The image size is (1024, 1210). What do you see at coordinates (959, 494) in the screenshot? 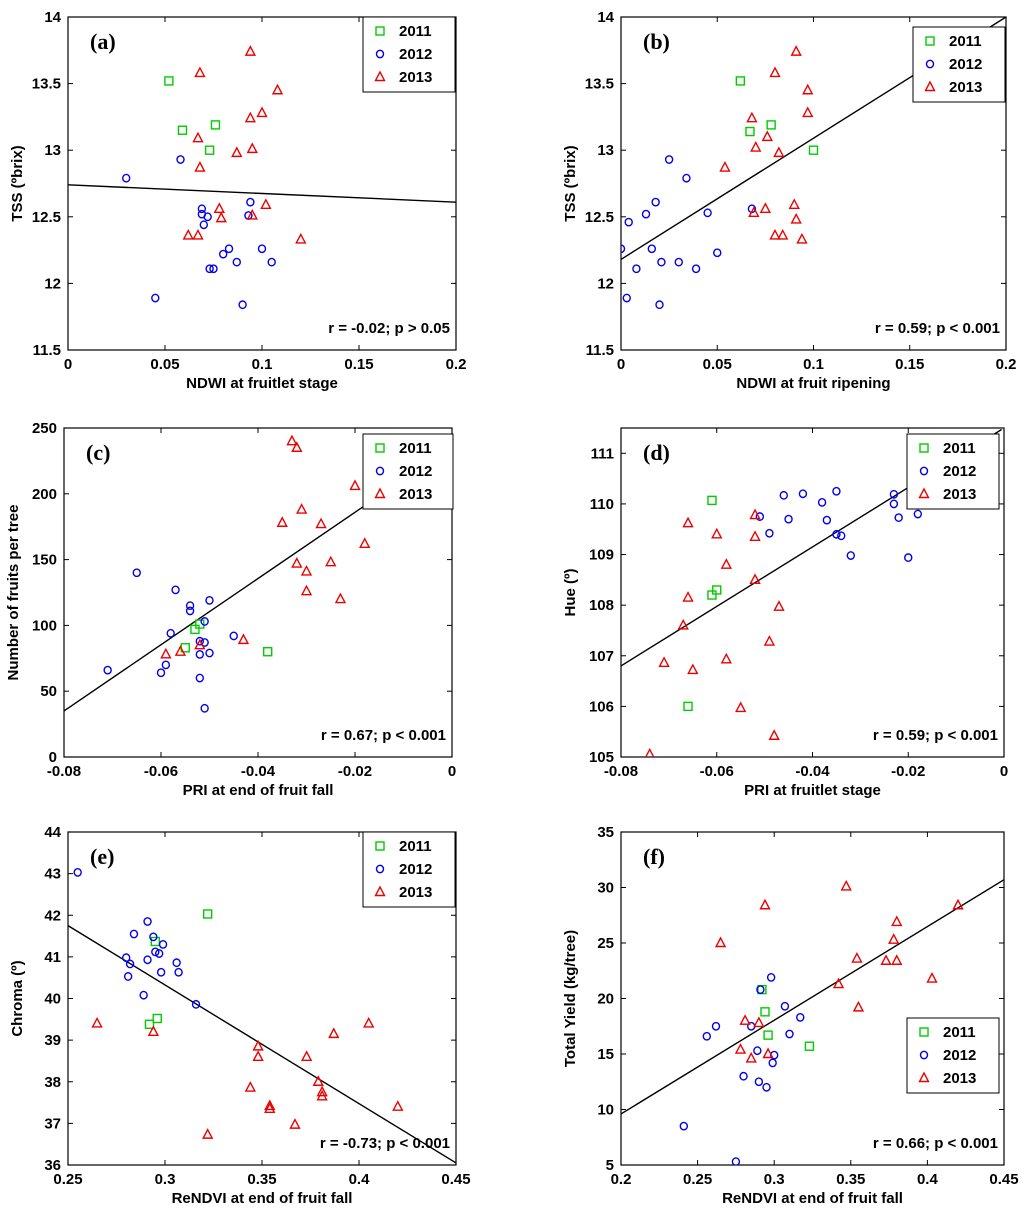
I see `legend-label-2013: 2013` at bounding box center [959, 494].